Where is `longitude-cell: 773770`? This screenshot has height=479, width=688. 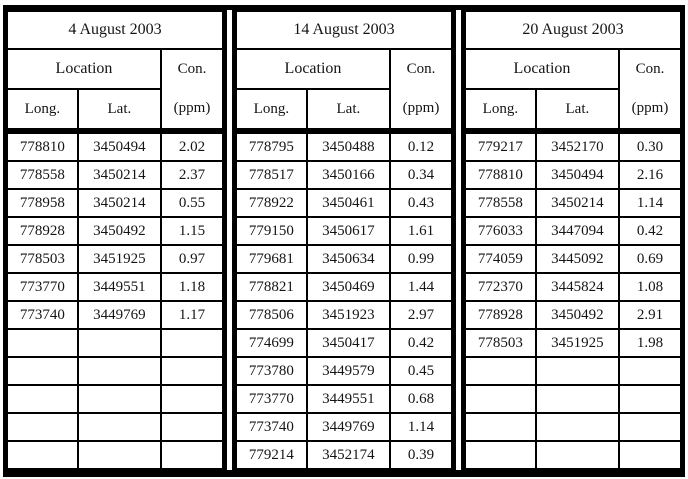 longitude-cell: 773770 is located at coordinates (41, 287).